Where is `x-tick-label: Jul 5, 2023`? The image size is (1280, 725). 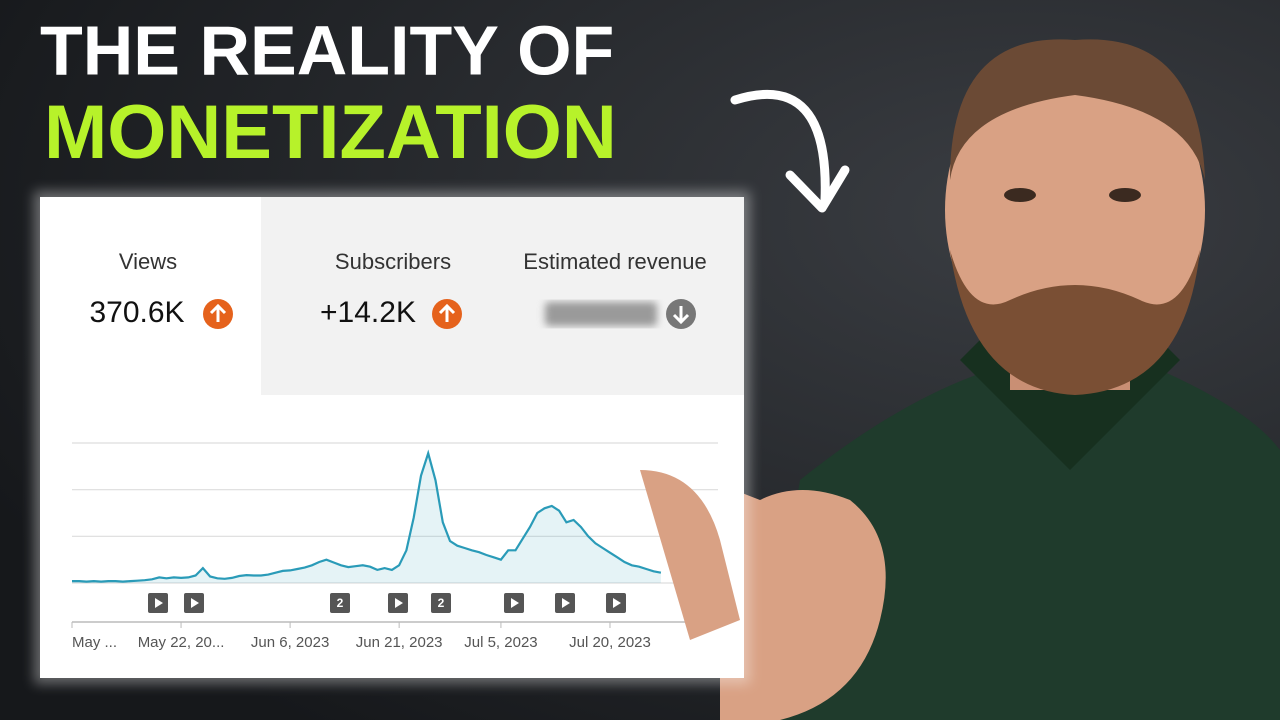 x-tick-label: Jul 5, 2023 is located at coordinates (500, 642).